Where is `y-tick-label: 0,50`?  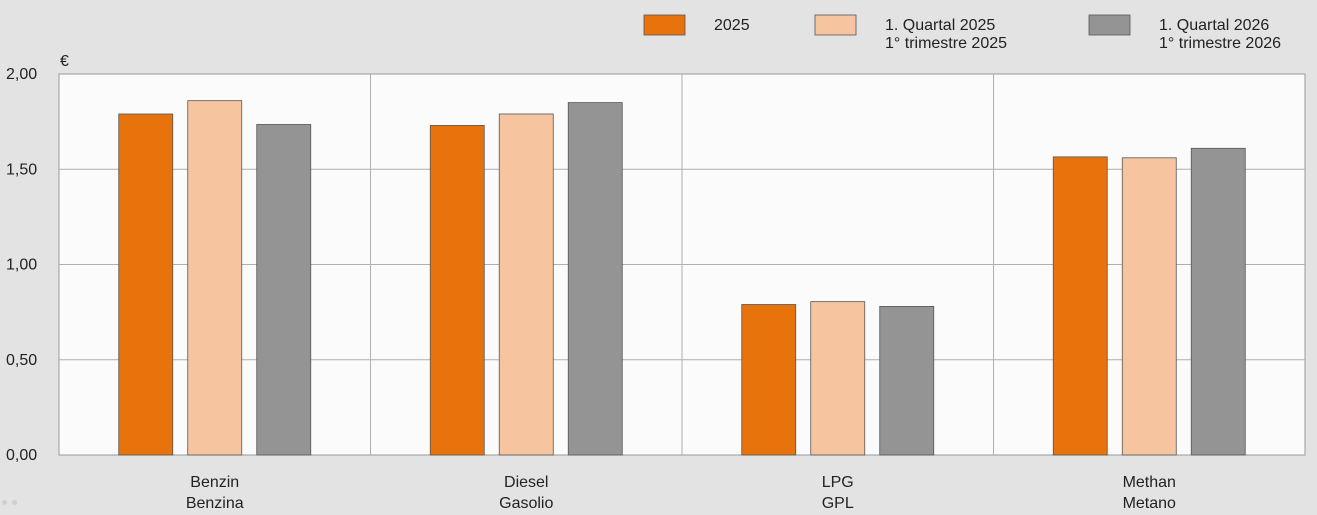
y-tick-label: 0,50 is located at coordinates (21, 360).